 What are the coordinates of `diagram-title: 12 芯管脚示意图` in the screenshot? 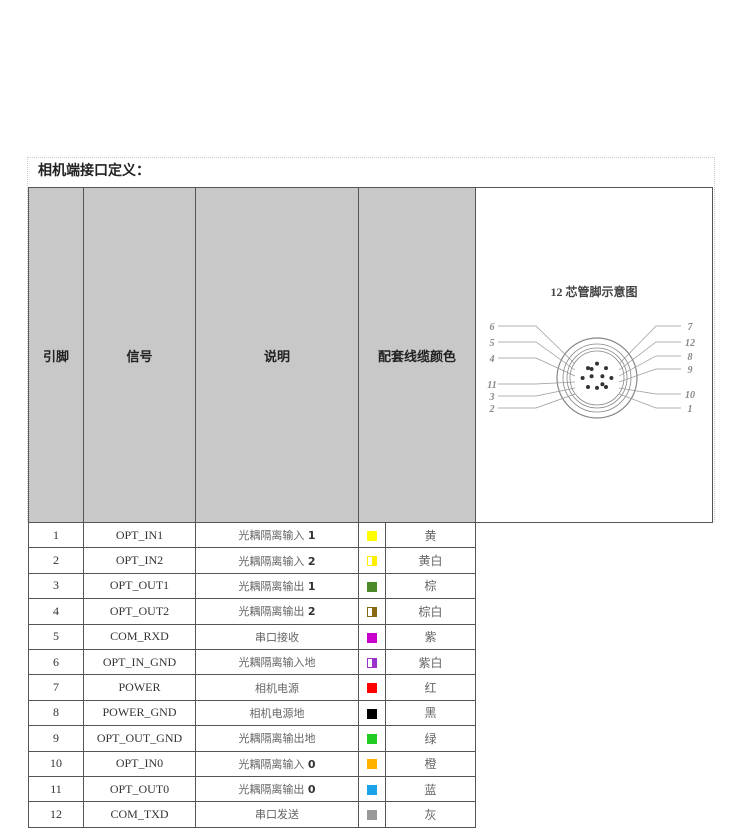 It's located at (593, 291).